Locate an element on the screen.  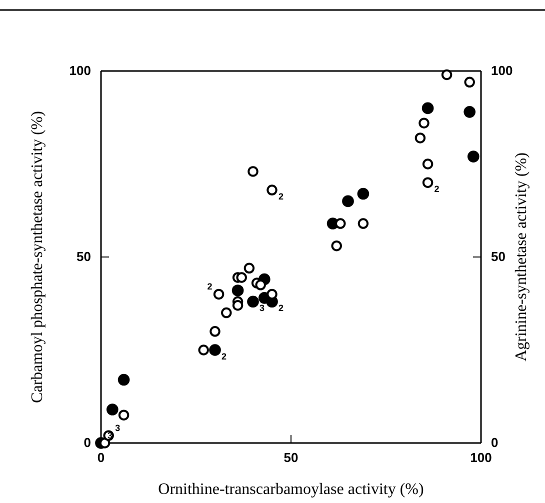
y2-tick-label: 100 is located at coordinates (502, 70).